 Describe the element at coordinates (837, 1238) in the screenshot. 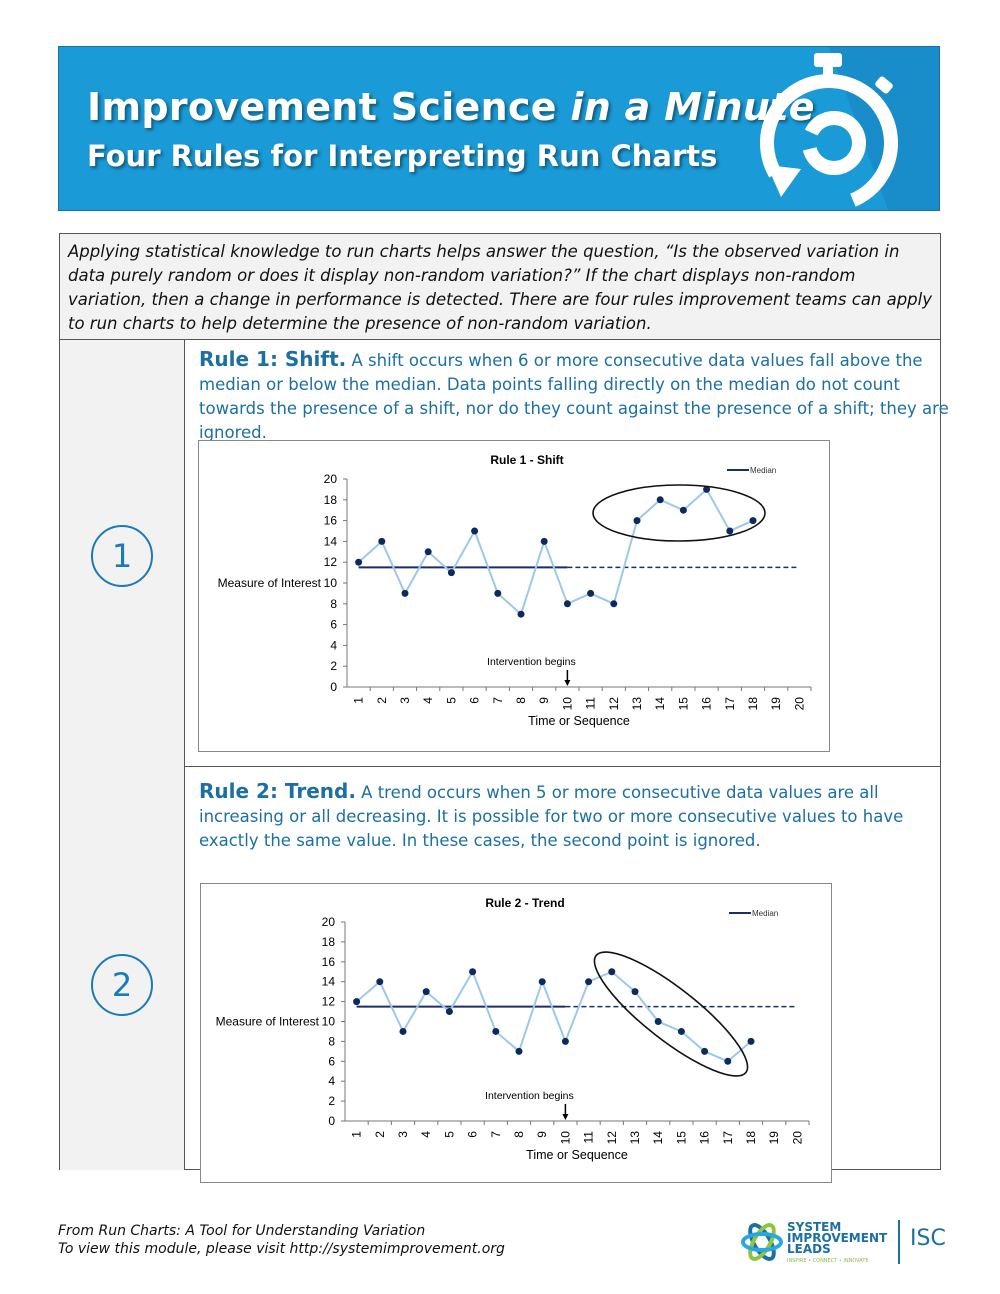

I see `logo-line-2: IMPROVEMENT` at that location.